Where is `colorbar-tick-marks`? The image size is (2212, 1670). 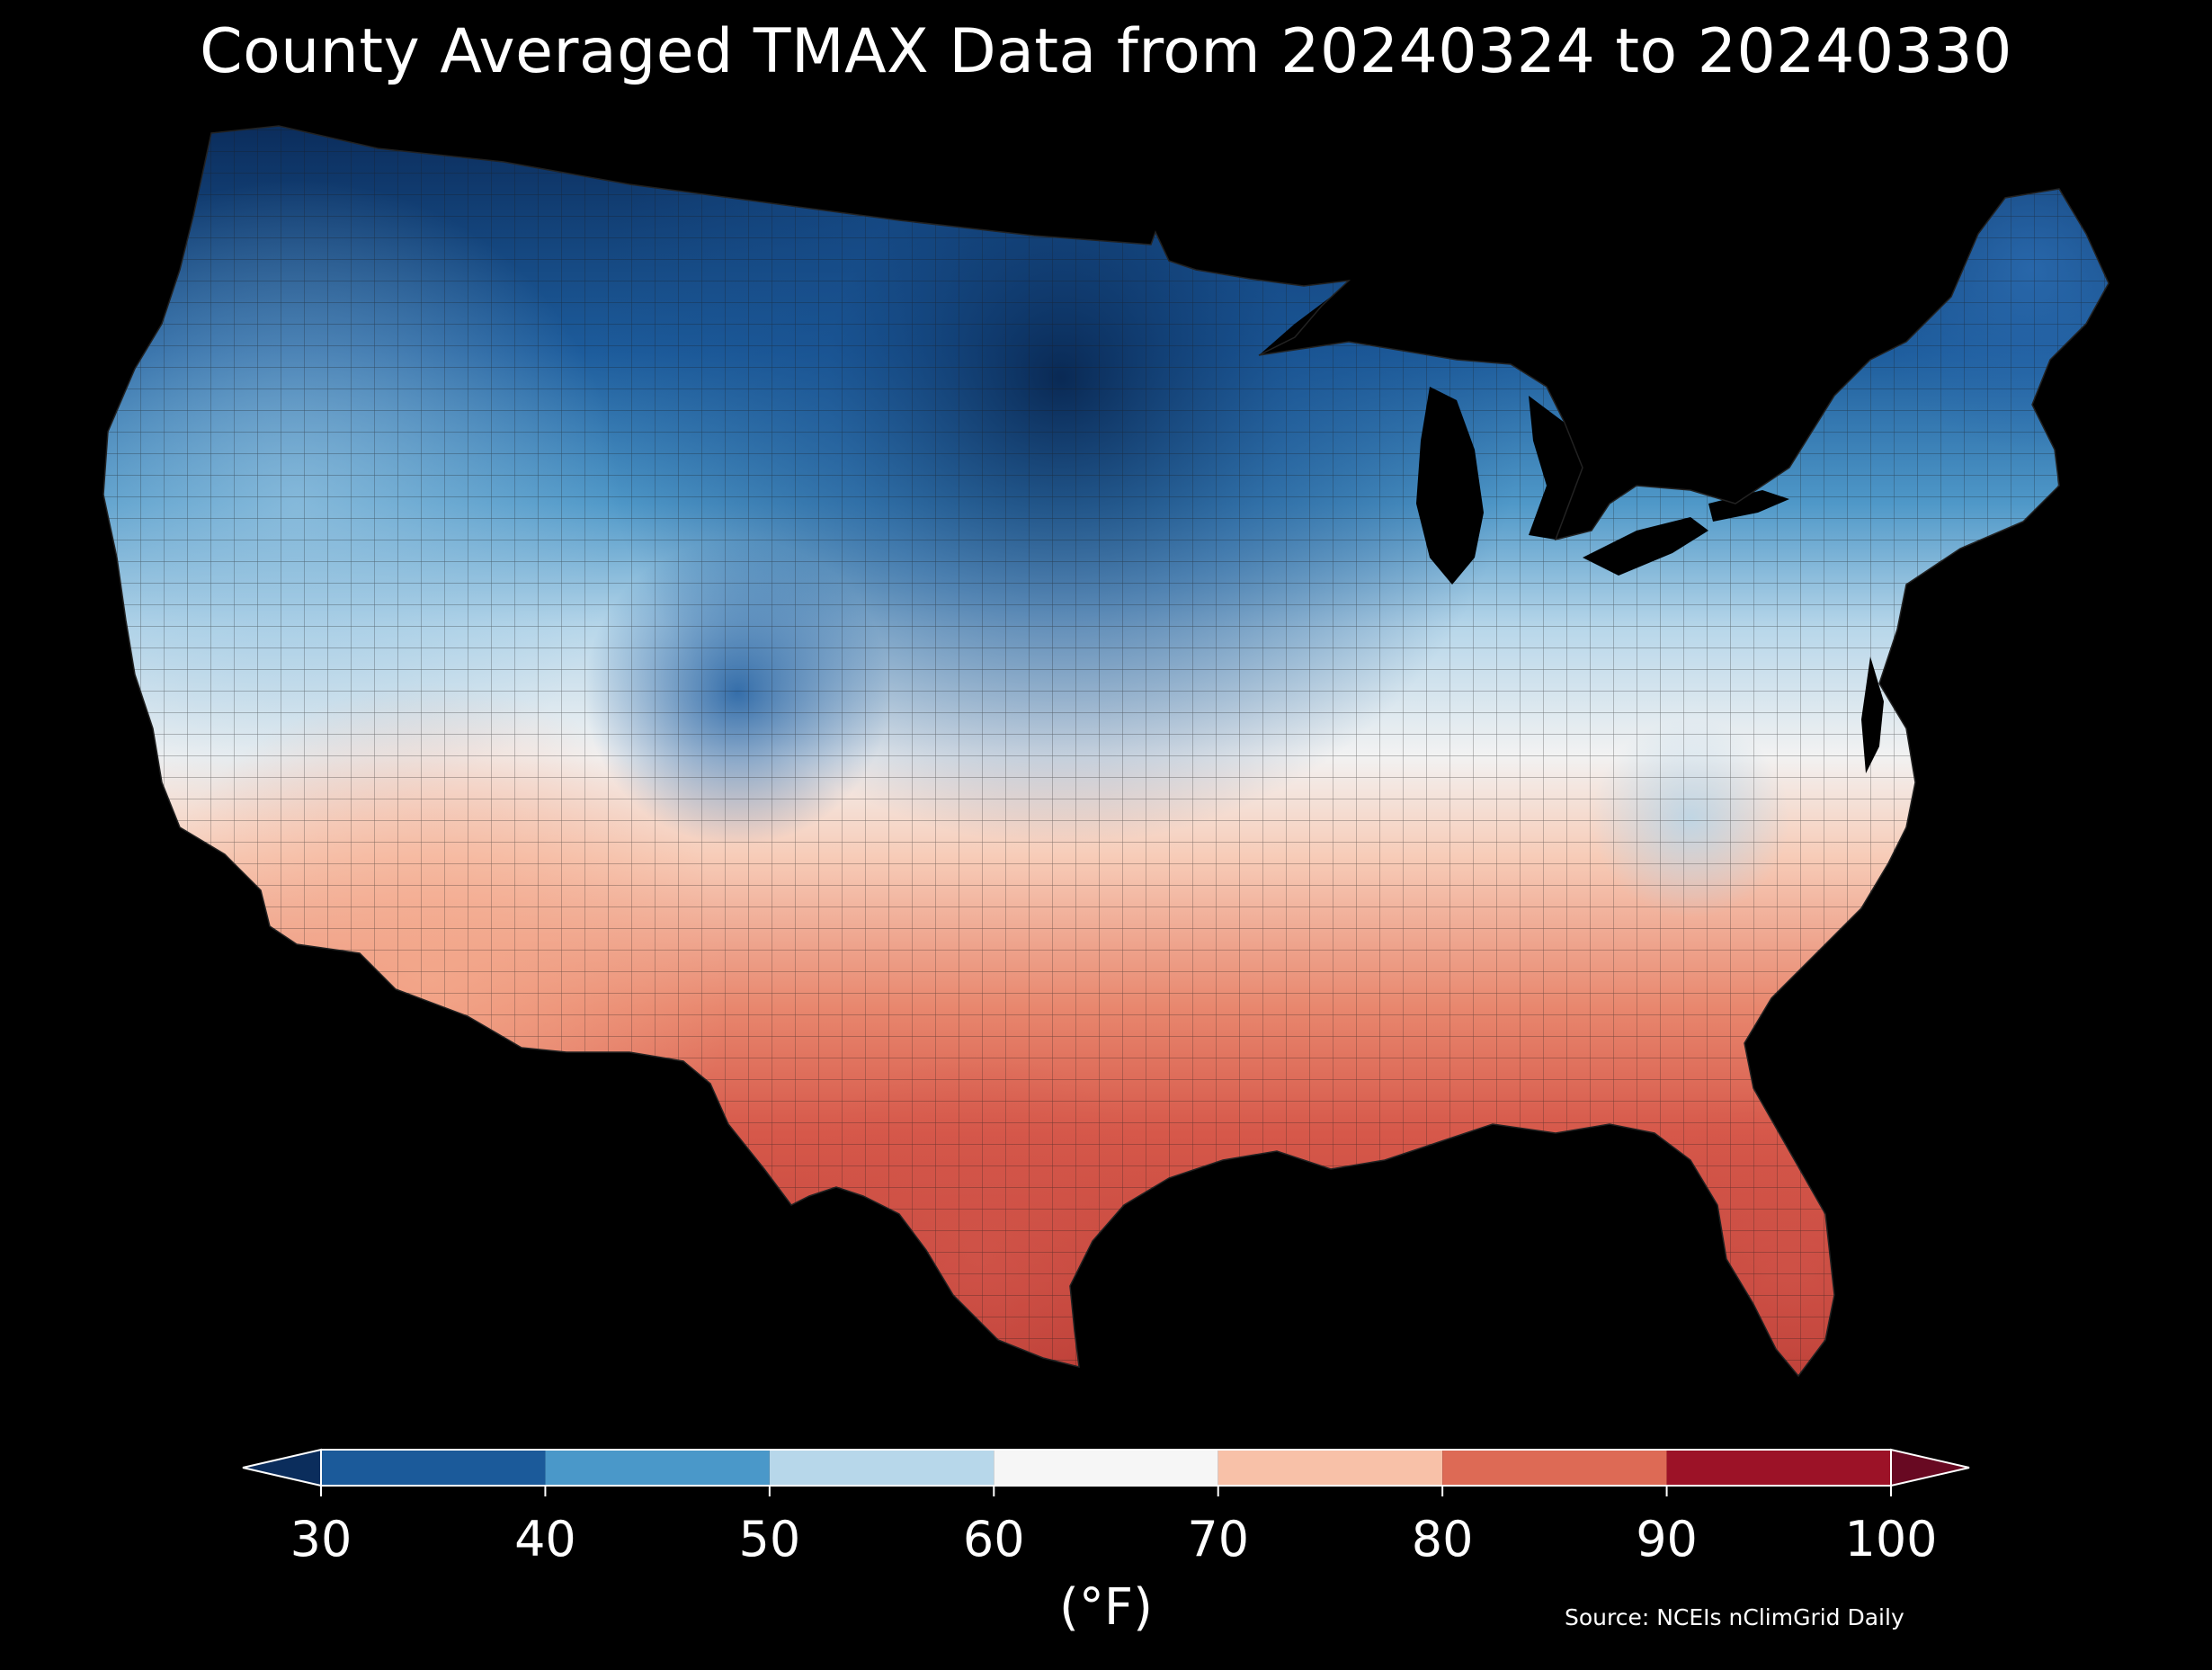 colorbar-tick-marks is located at coordinates (1106, 1491).